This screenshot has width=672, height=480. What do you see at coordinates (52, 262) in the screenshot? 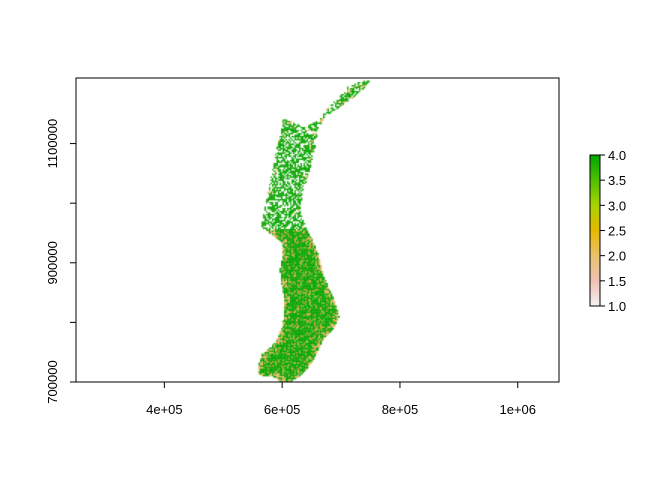
I see `y-tick-label: 900000` at bounding box center [52, 262].